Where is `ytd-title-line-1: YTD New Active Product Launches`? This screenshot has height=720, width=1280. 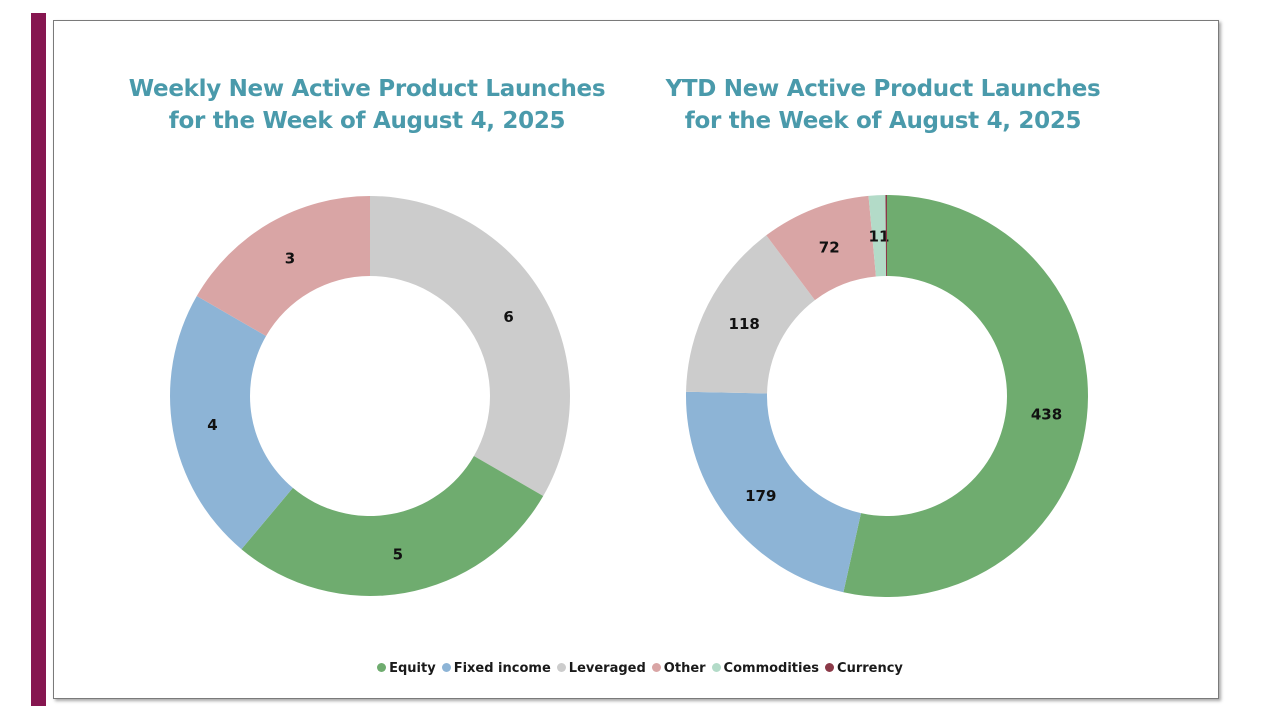
ytd-title-line-1: YTD New Active Product Launches is located at coordinates (883, 89).